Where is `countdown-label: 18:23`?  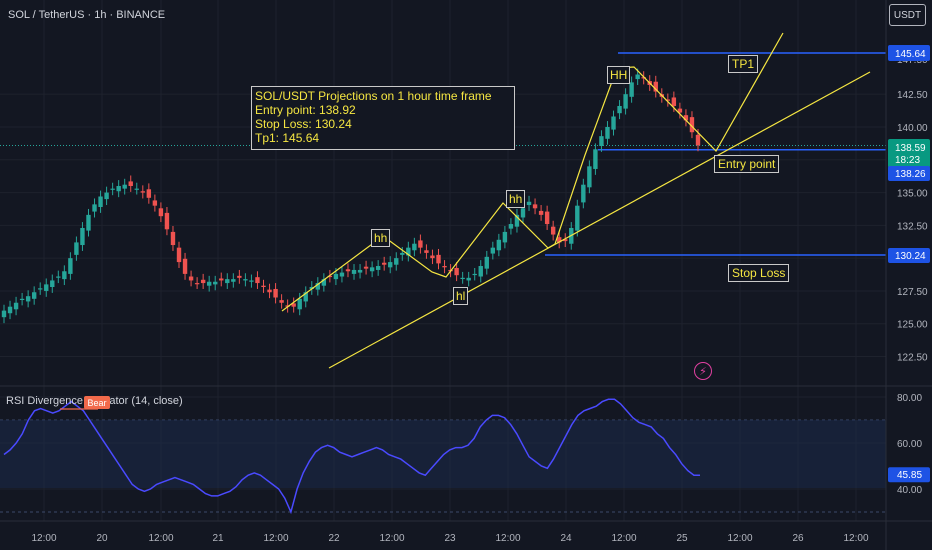 countdown-label: 18:23 is located at coordinates (907, 160).